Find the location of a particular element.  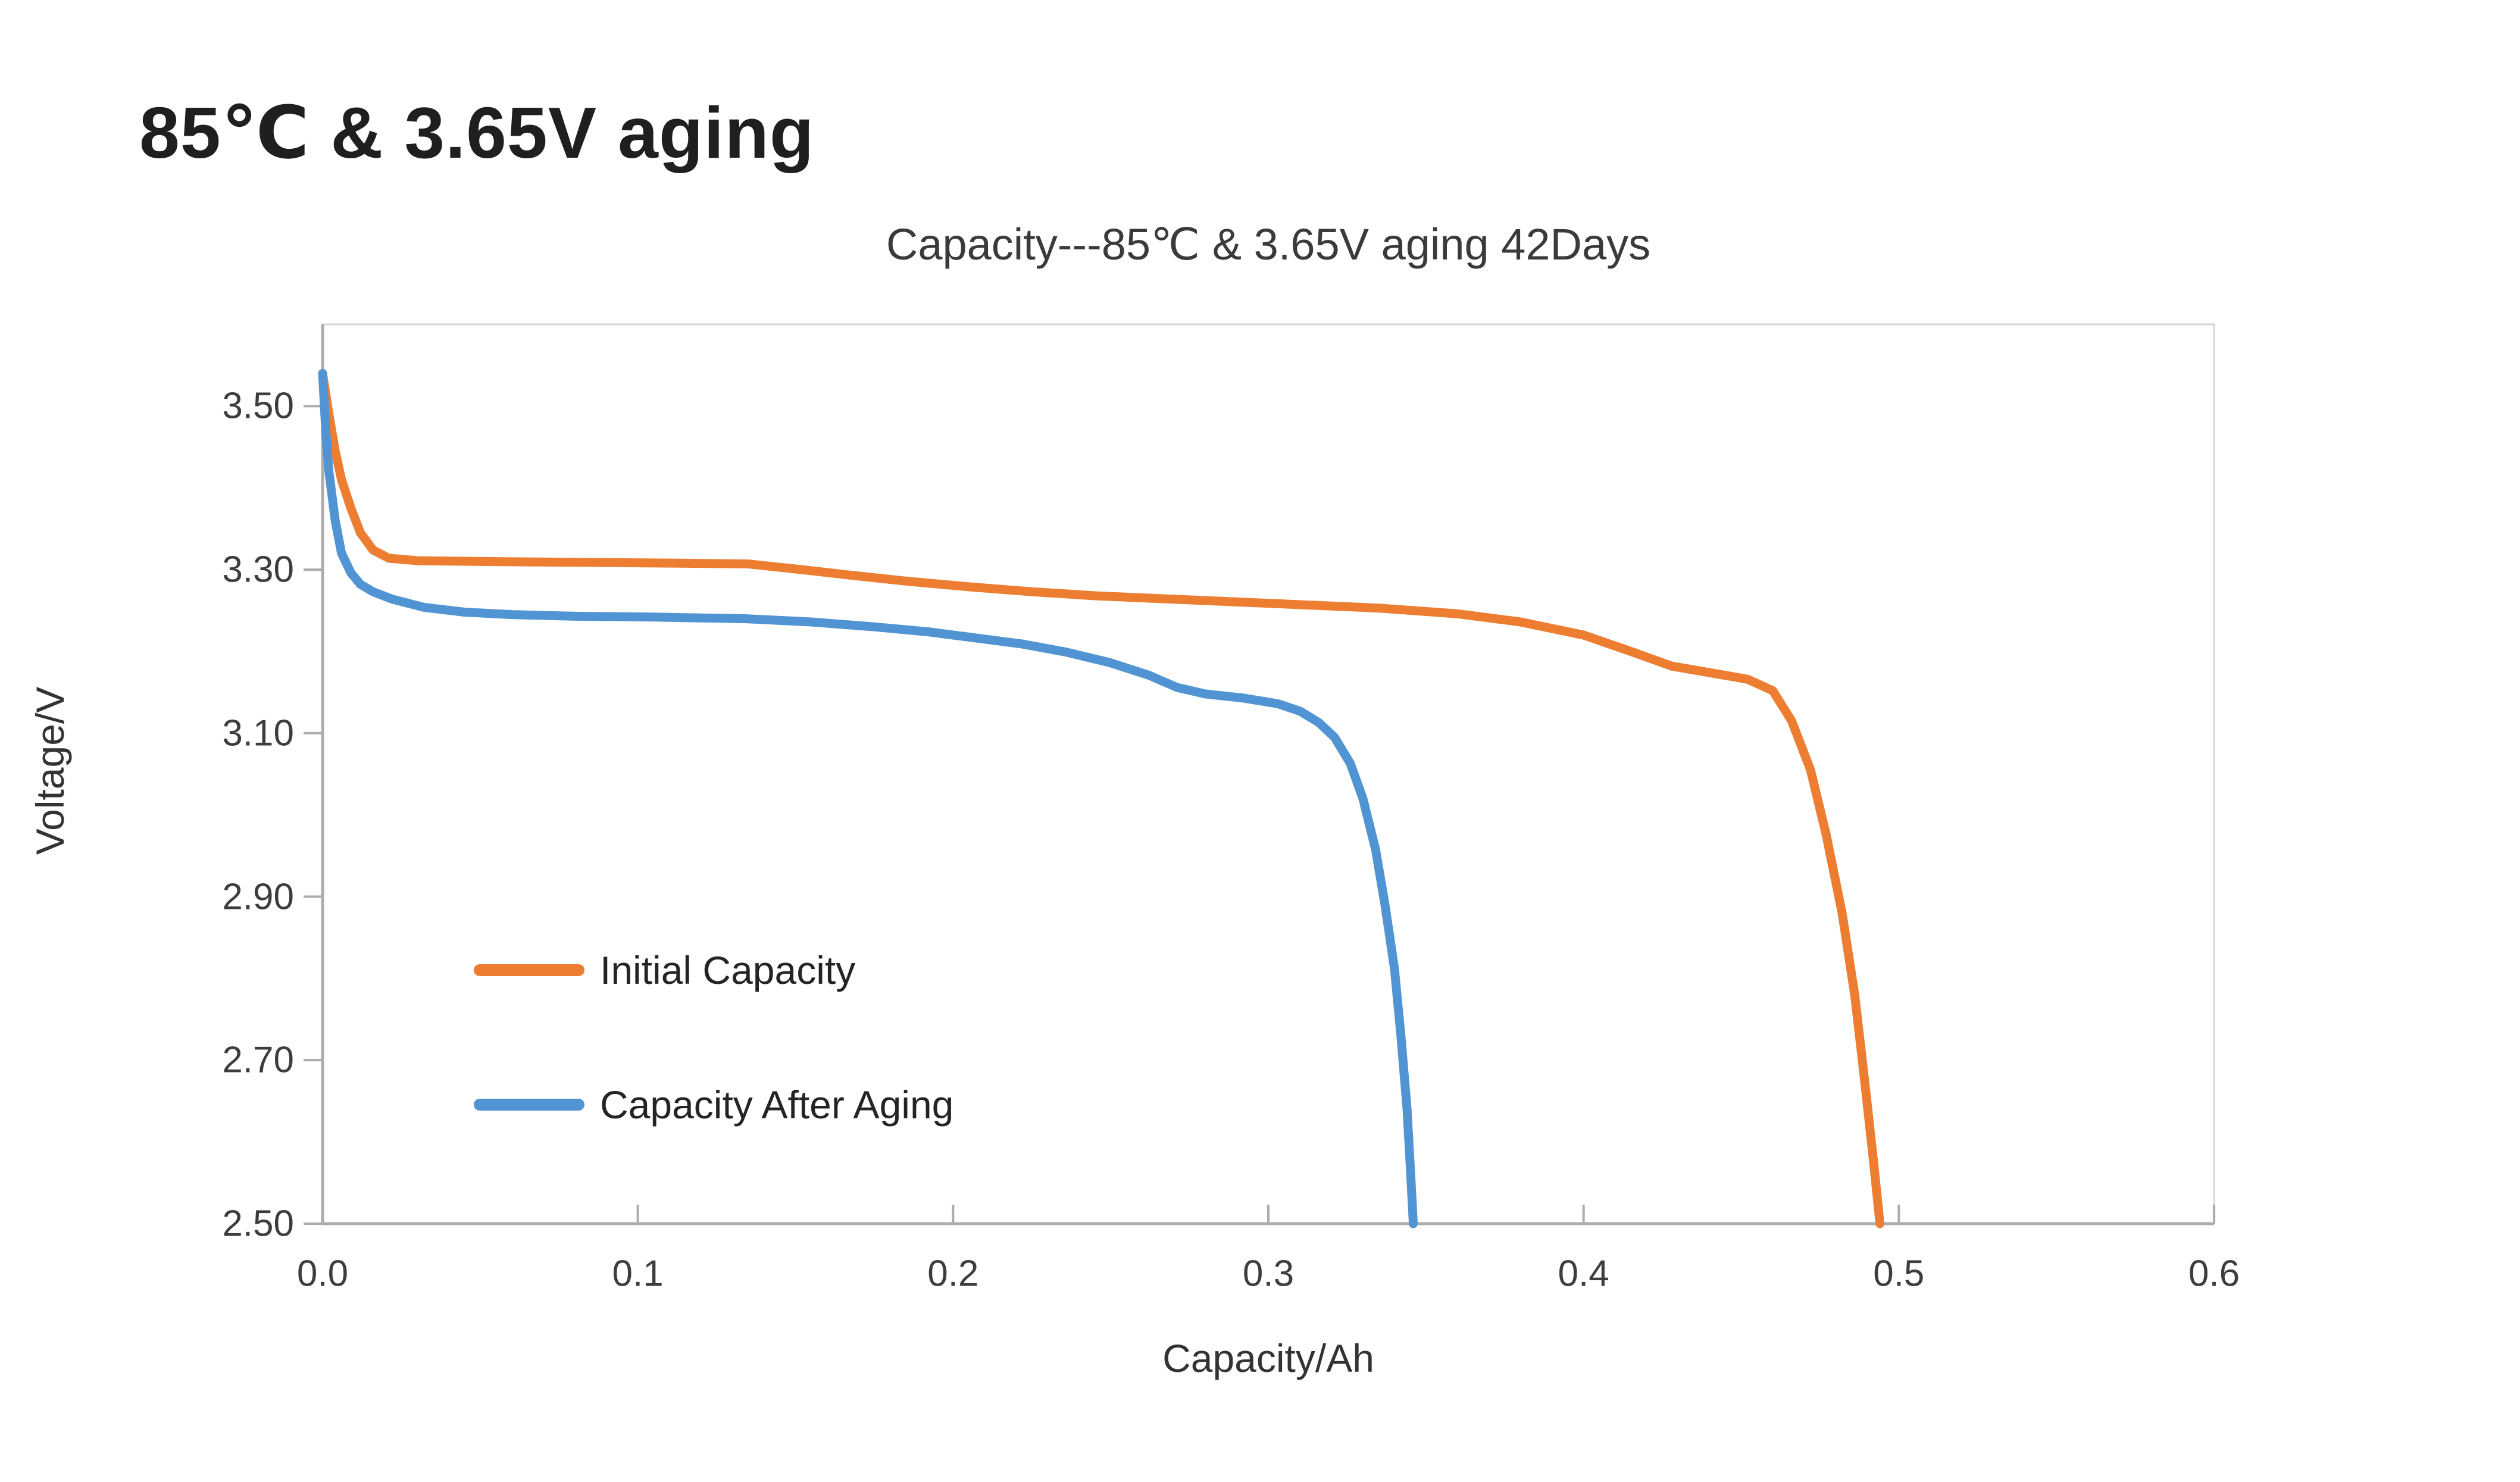

y-tick-label: 2.50 is located at coordinates (258, 1224).